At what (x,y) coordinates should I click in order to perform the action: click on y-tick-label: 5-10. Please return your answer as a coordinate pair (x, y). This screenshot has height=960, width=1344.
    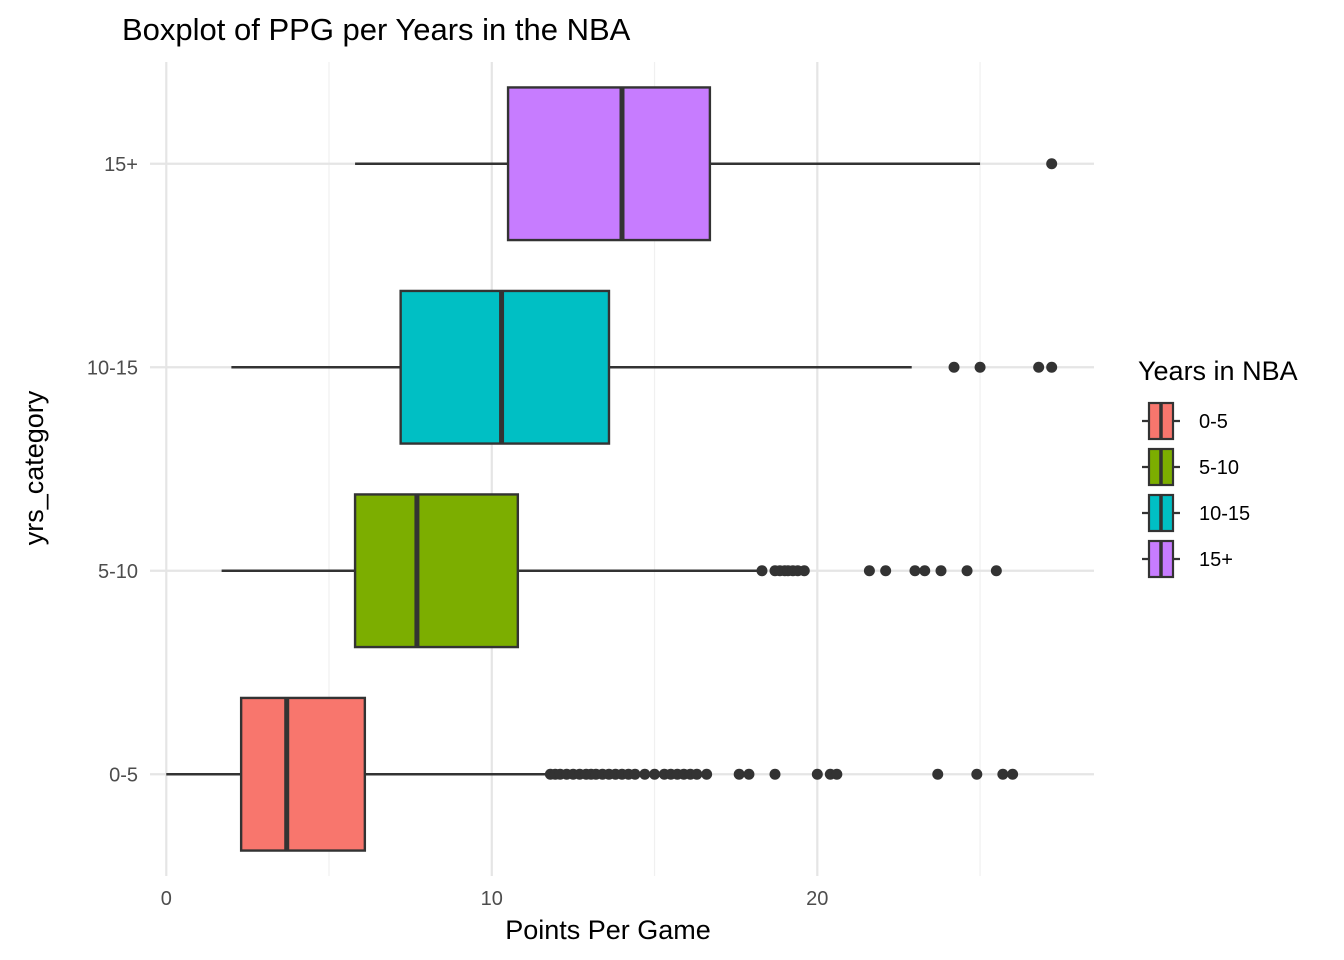
    Looking at the image, I should click on (118, 572).